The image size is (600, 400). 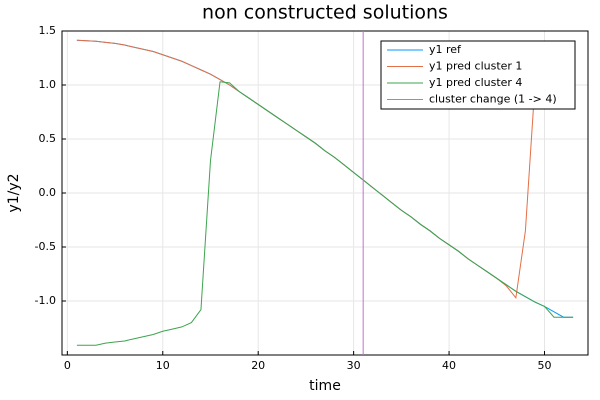 I want to click on y-tick-label: 0.0, so click(x=48, y=192).